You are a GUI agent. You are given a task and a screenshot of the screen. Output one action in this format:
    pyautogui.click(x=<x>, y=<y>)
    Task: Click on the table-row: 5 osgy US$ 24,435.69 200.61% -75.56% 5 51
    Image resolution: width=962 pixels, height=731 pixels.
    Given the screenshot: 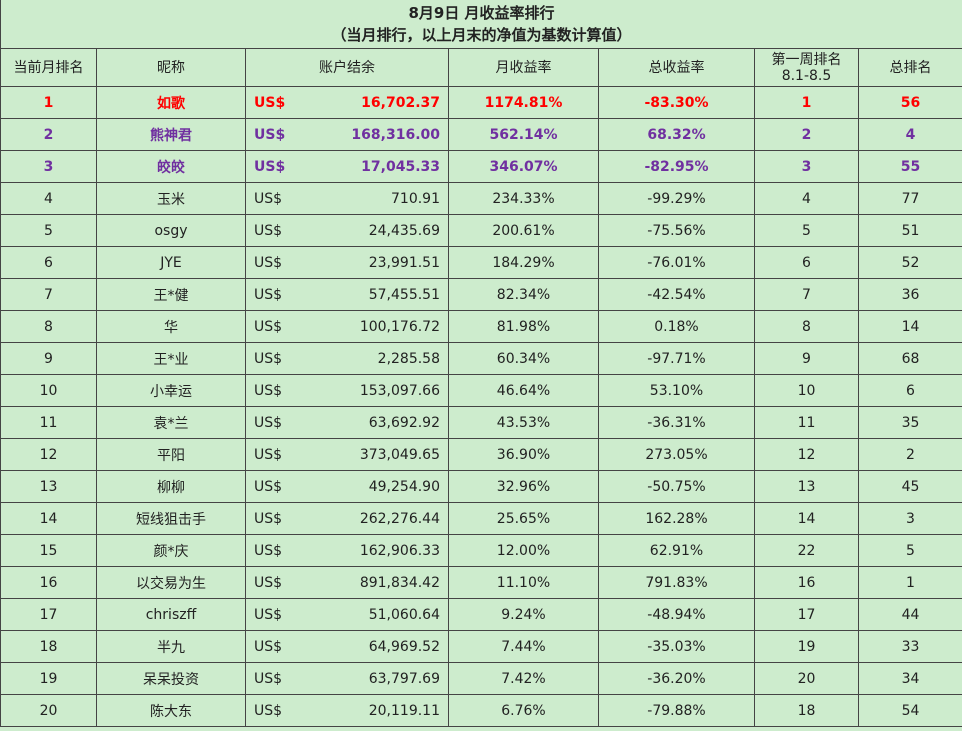 What is the action you would take?
    pyautogui.click(x=481, y=230)
    